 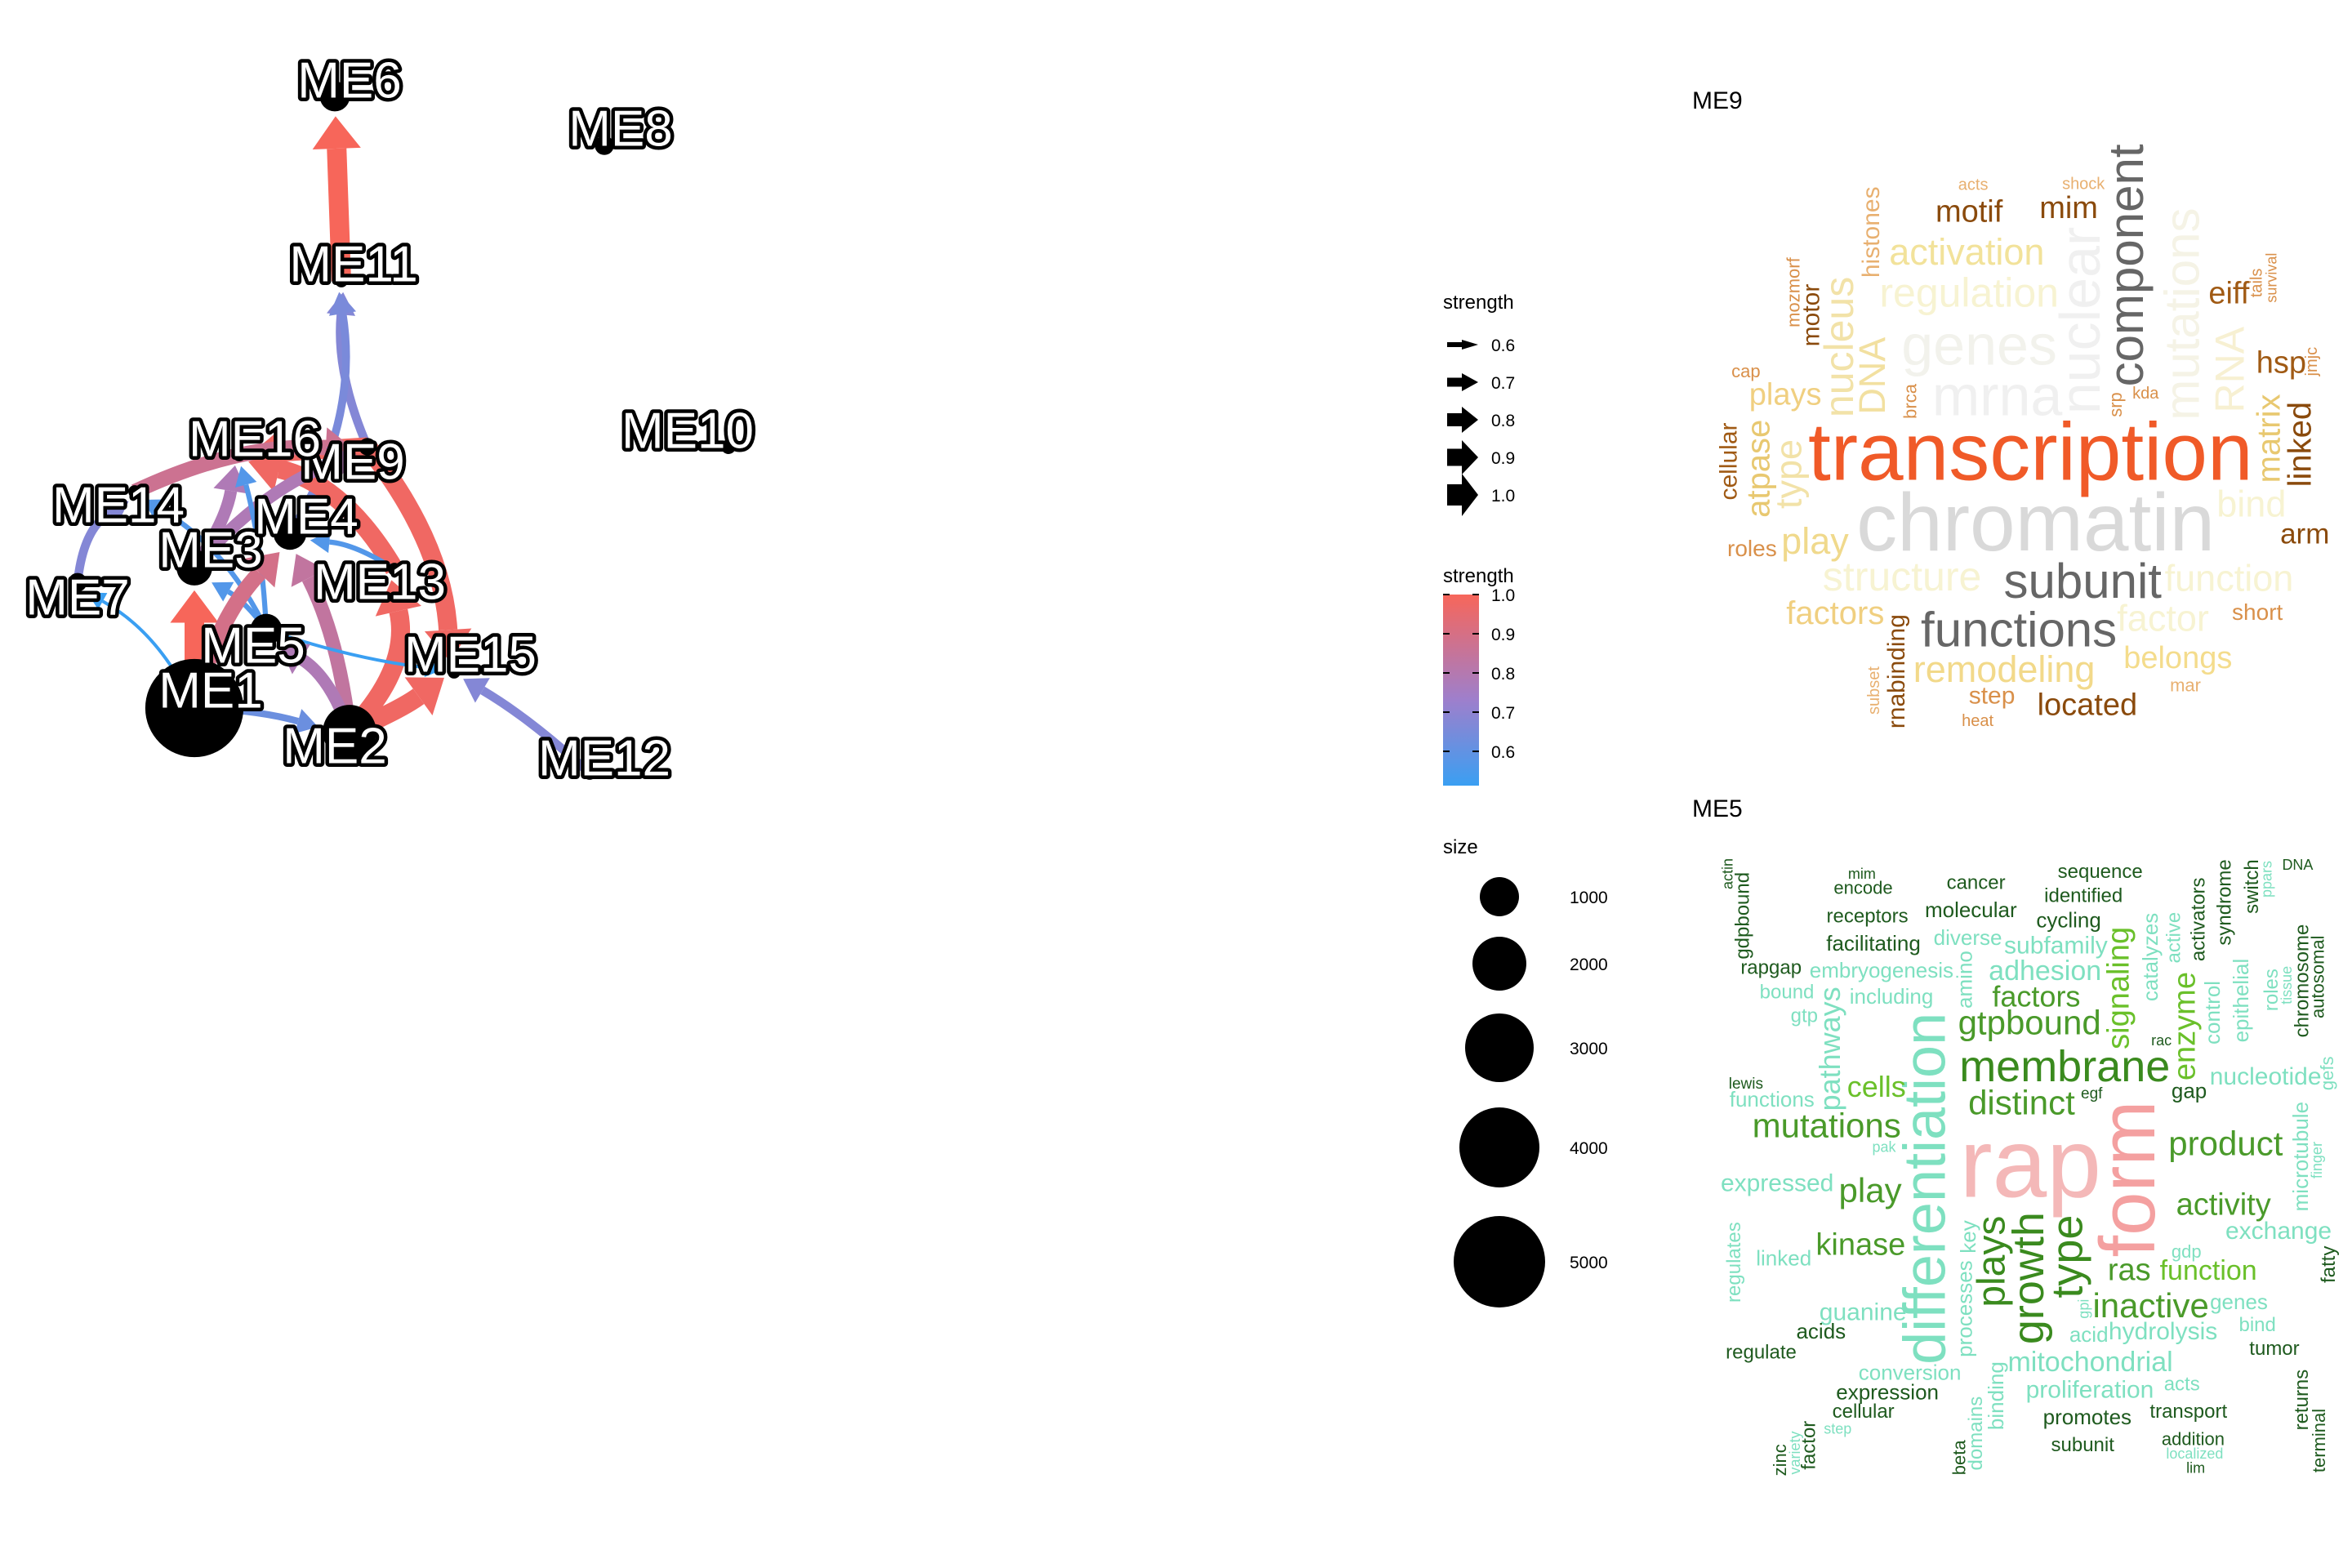 I want to click on cloud-word: plays, so click(x=1992, y=1261).